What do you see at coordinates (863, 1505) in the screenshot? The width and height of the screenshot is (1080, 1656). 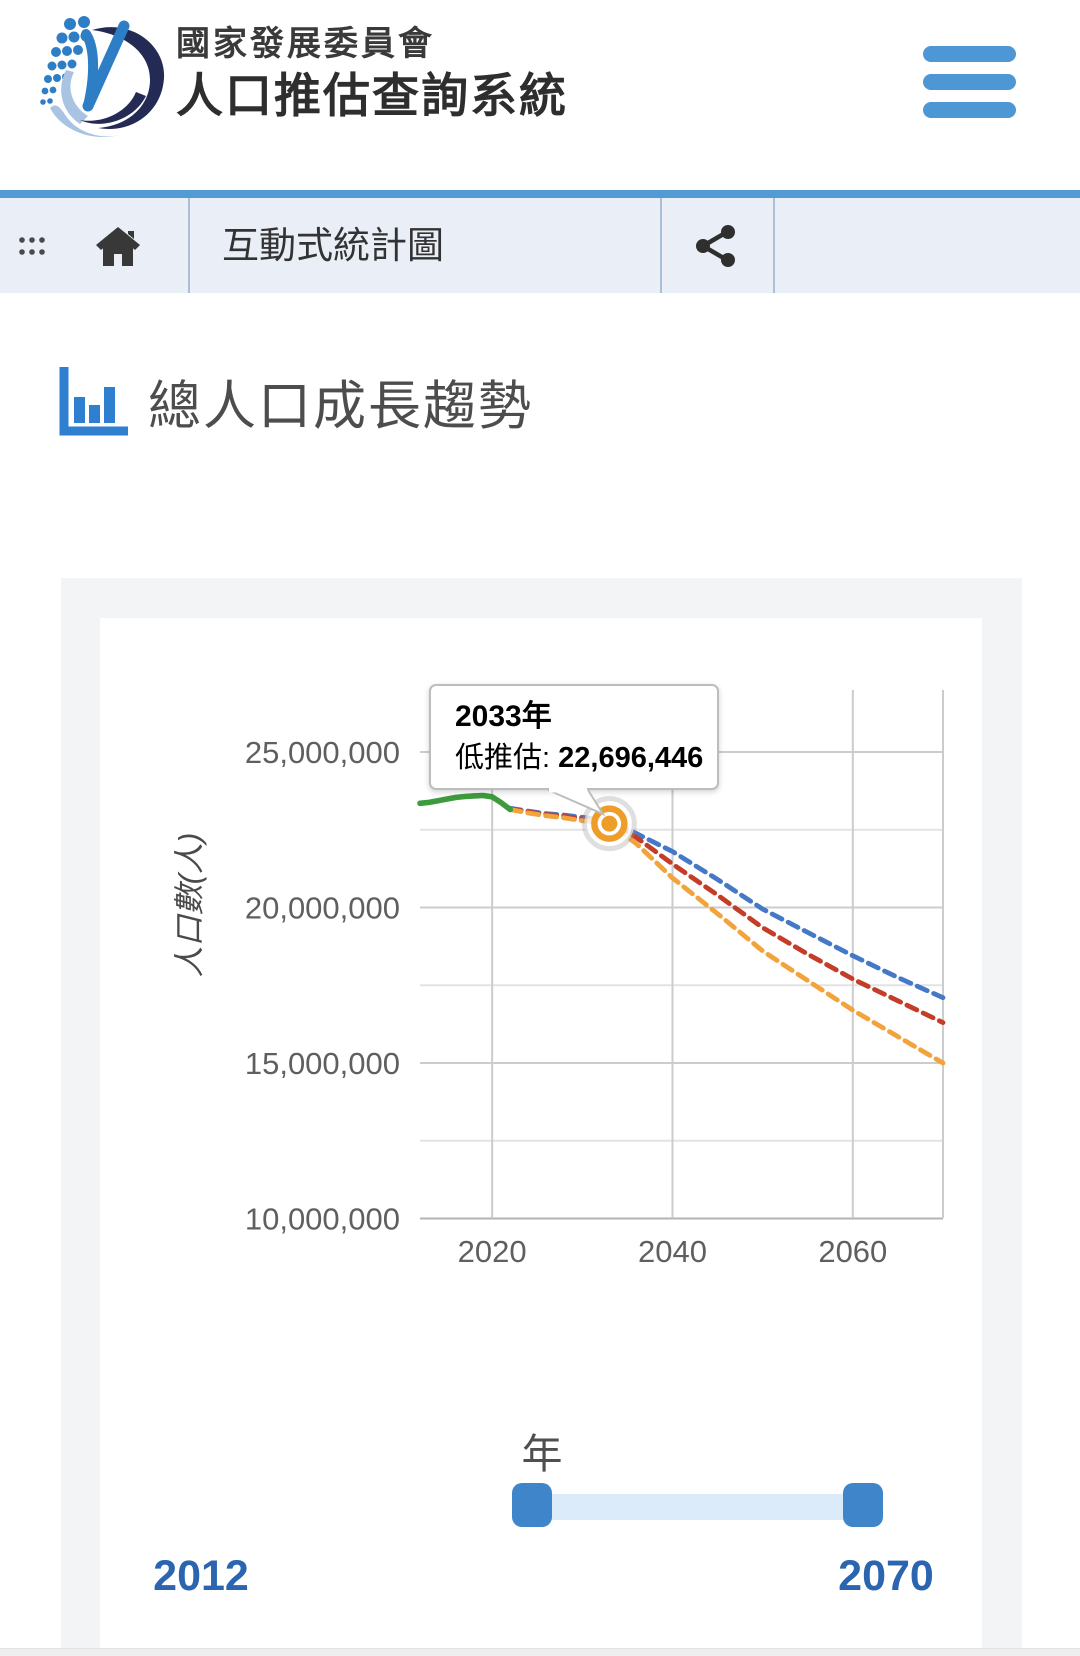 I see `slider-handle-max` at bounding box center [863, 1505].